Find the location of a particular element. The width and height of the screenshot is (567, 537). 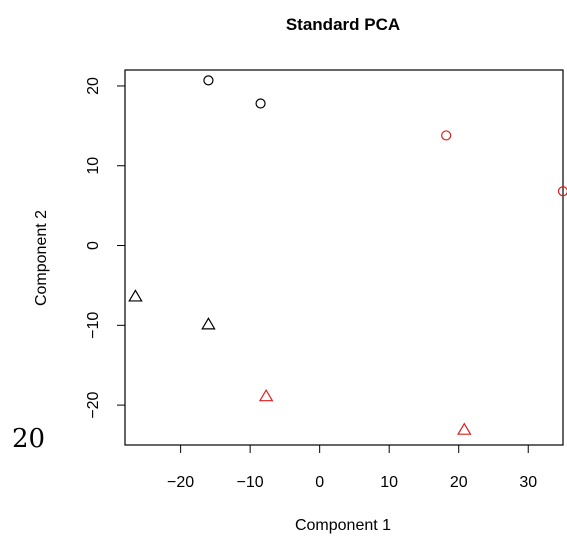

y-tick-label: −10 is located at coordinates (93, 325).